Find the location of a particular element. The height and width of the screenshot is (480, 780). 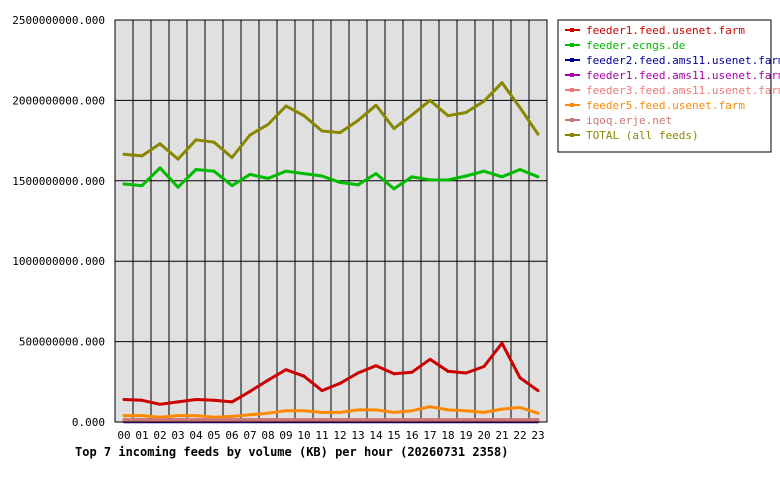

x-tick-label: 03 is located at coordinates (177, 435).